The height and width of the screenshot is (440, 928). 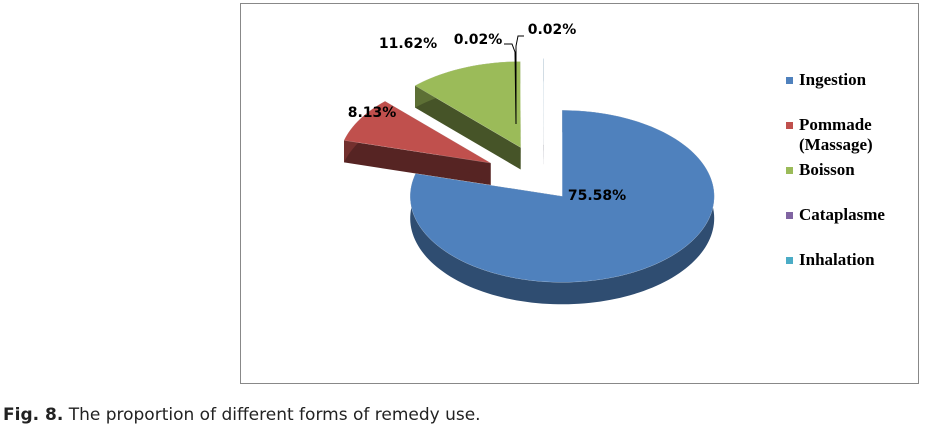 What do you see at coordinates (833, 79) in the screenshot?
I see `legend-label: Ingestion` at bounding box center [833, 79].